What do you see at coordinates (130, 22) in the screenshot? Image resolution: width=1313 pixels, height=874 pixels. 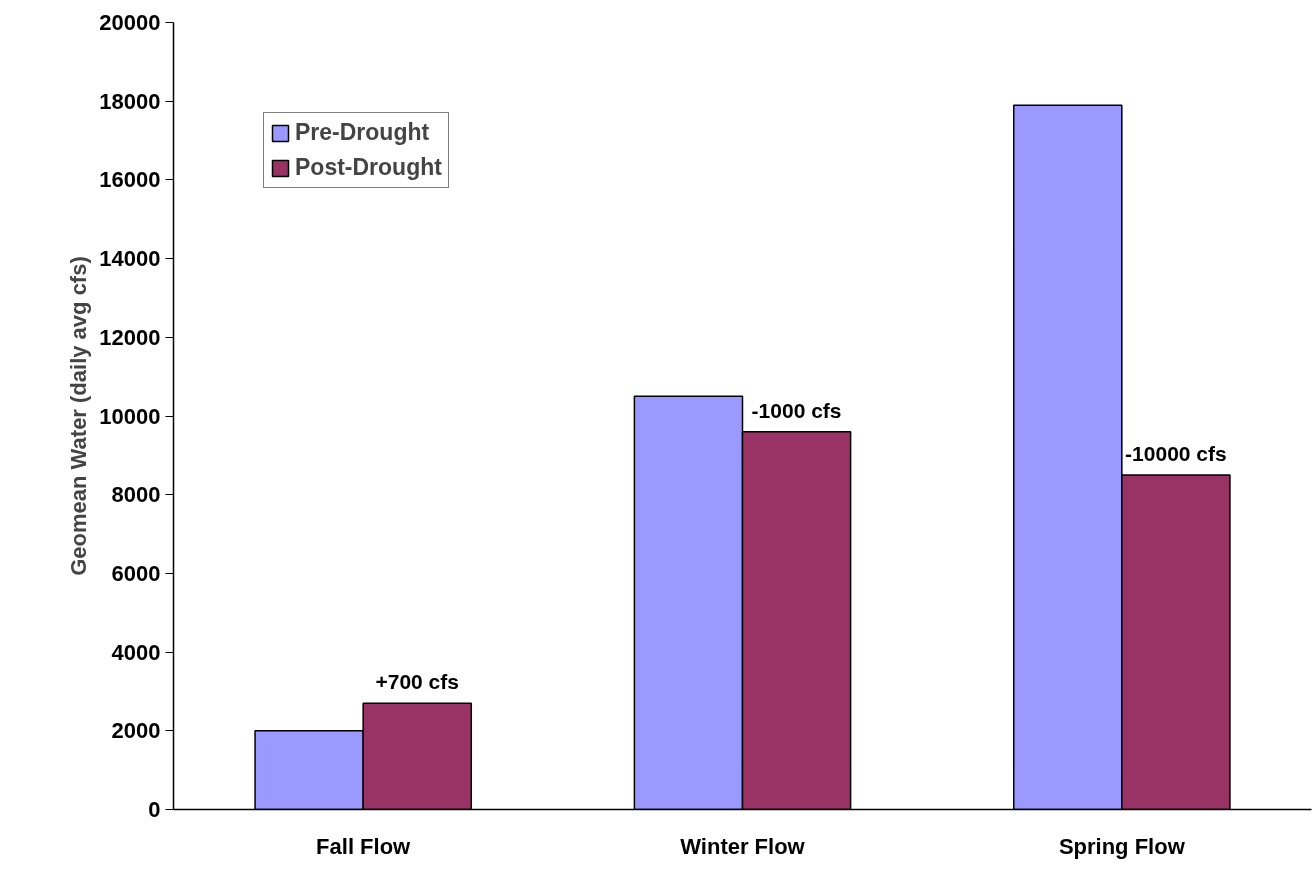 I see `y-tick-label: 20000` at bounding box center [130, 22].